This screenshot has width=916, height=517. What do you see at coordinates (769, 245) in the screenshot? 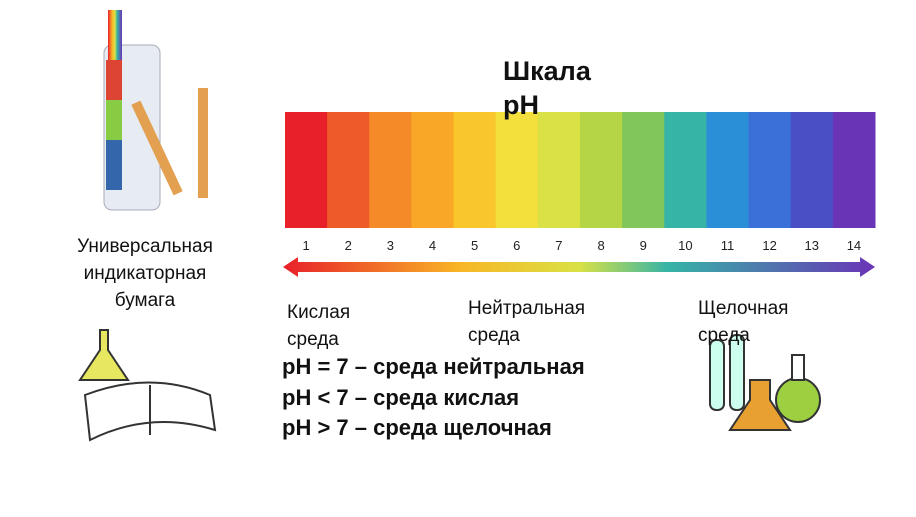
I see `scale-number: 12` at bounding box center [769, 245].